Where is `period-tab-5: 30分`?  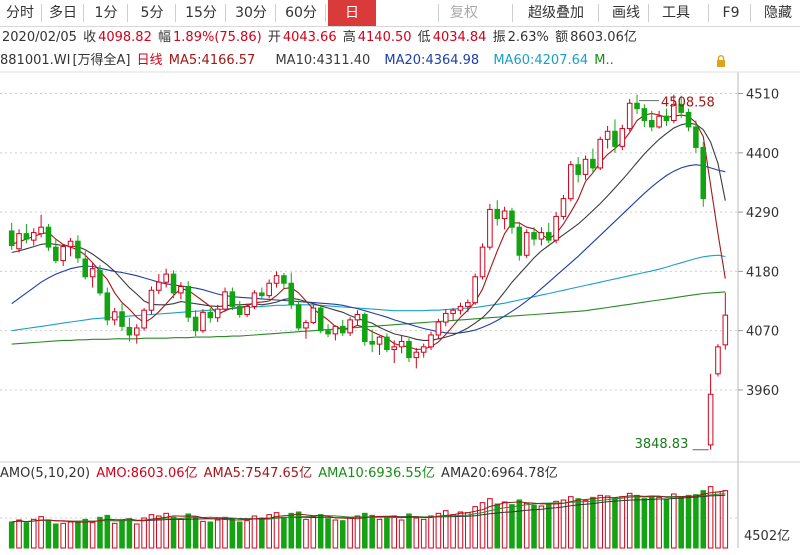
period-tab-5: 30分 is located at coordinates (251, 13).